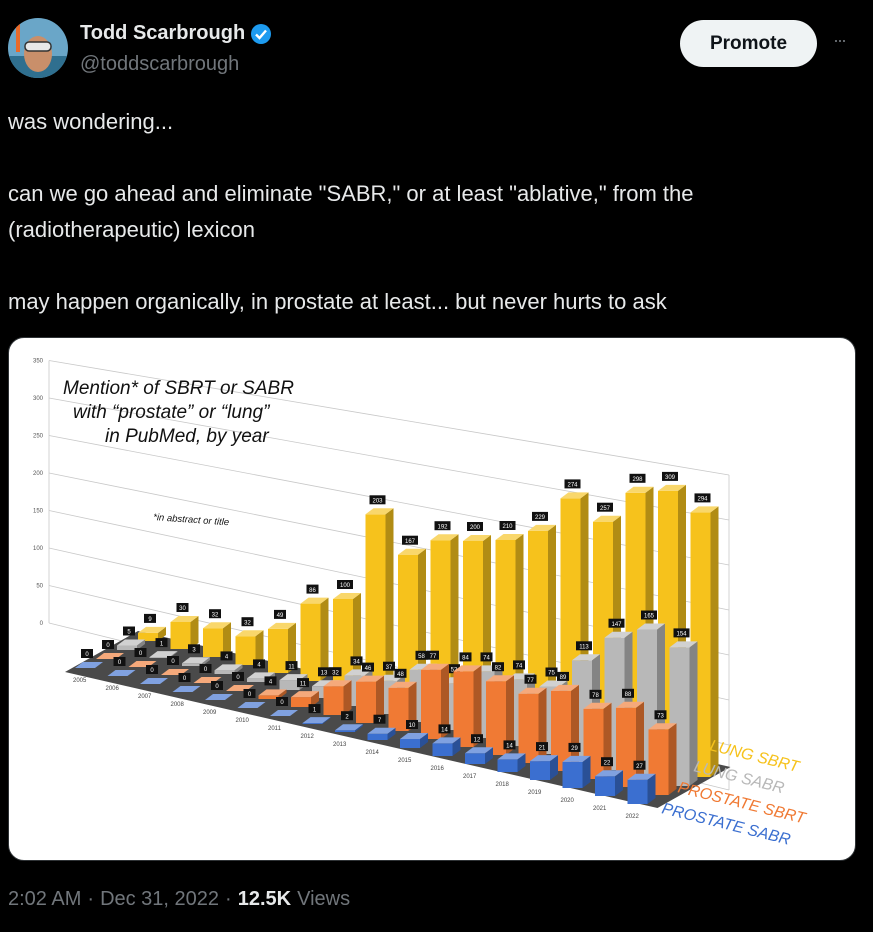  Describe the element at coordinates (498, 668) in the screenshot. I see `value-label: 82` at that location.